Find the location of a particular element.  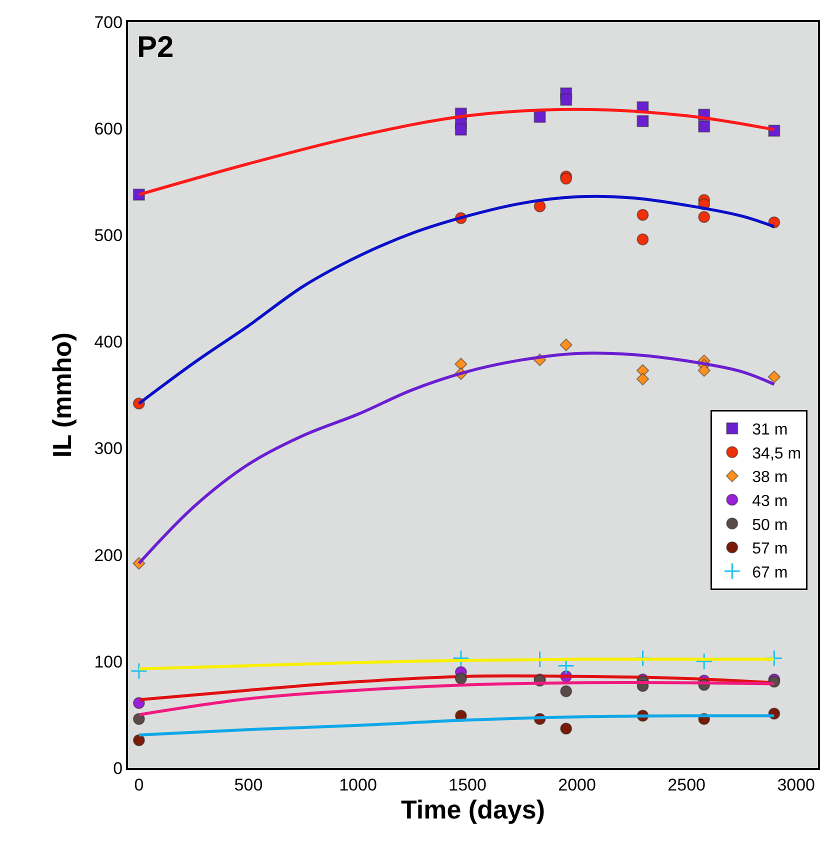

x-tick-label: 1000 is located at coordinates (358, 784).